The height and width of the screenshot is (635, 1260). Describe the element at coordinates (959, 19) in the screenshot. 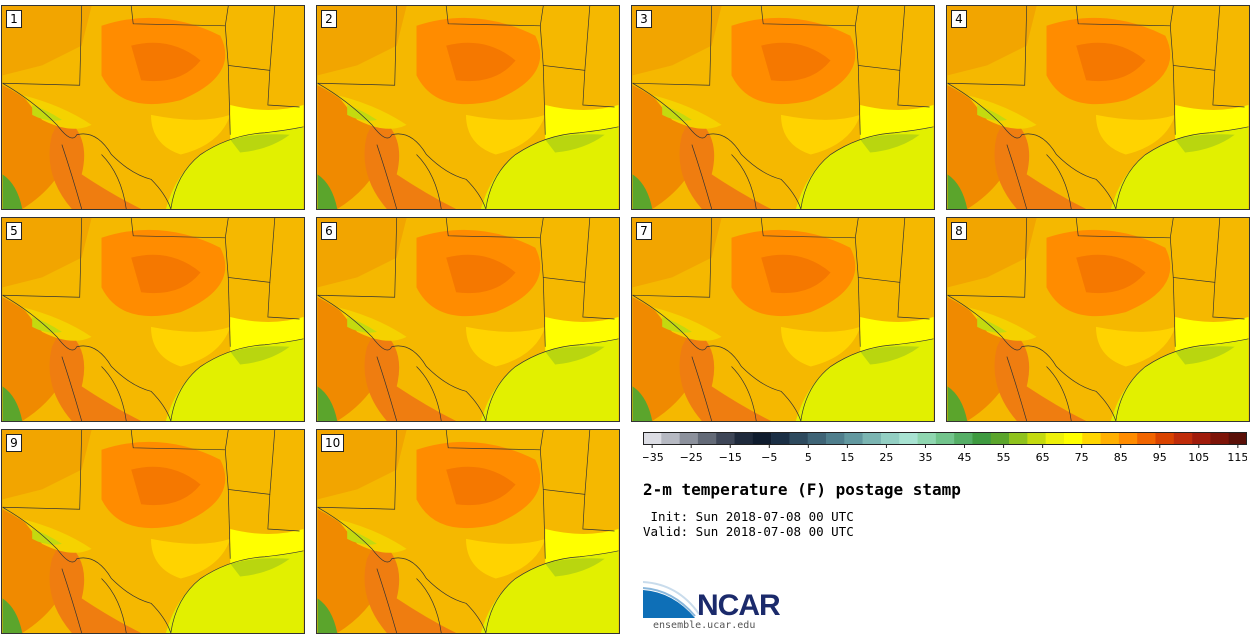

I see `member-number: 4` at that location.